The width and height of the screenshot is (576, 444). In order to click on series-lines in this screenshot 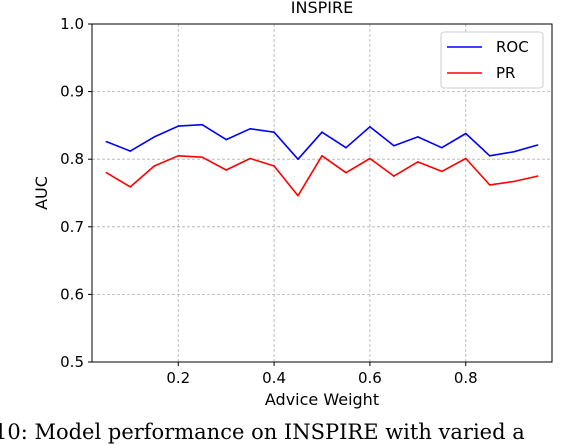, I will do `click(322, 160)`.